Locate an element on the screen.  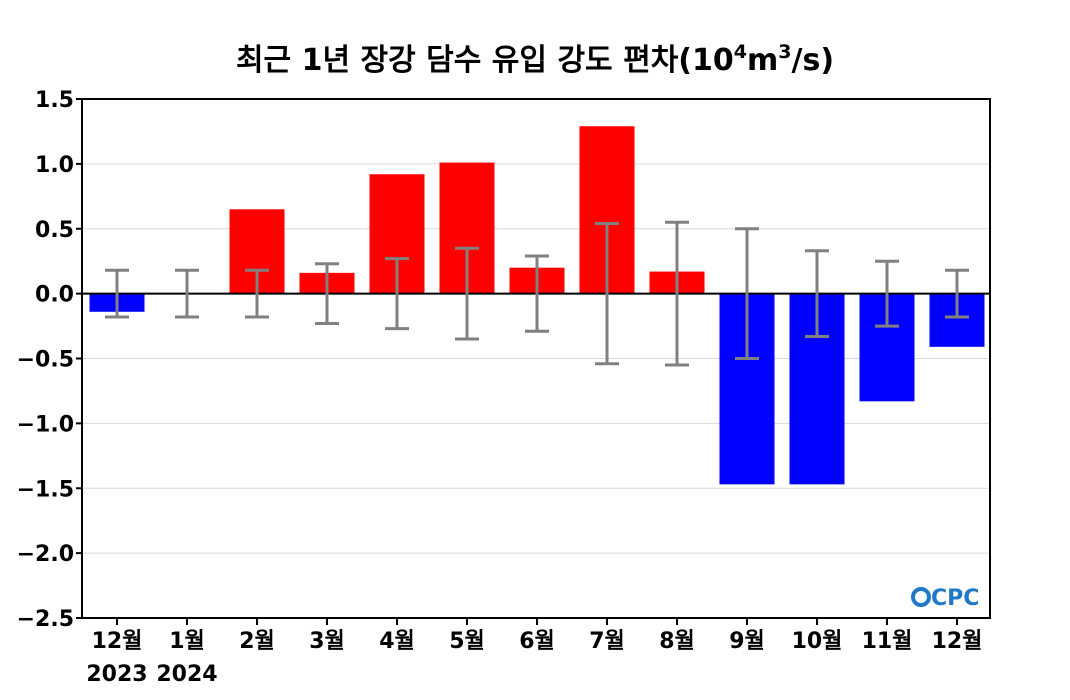
x-year-label: 2024 is located at coordinates (186, 674).